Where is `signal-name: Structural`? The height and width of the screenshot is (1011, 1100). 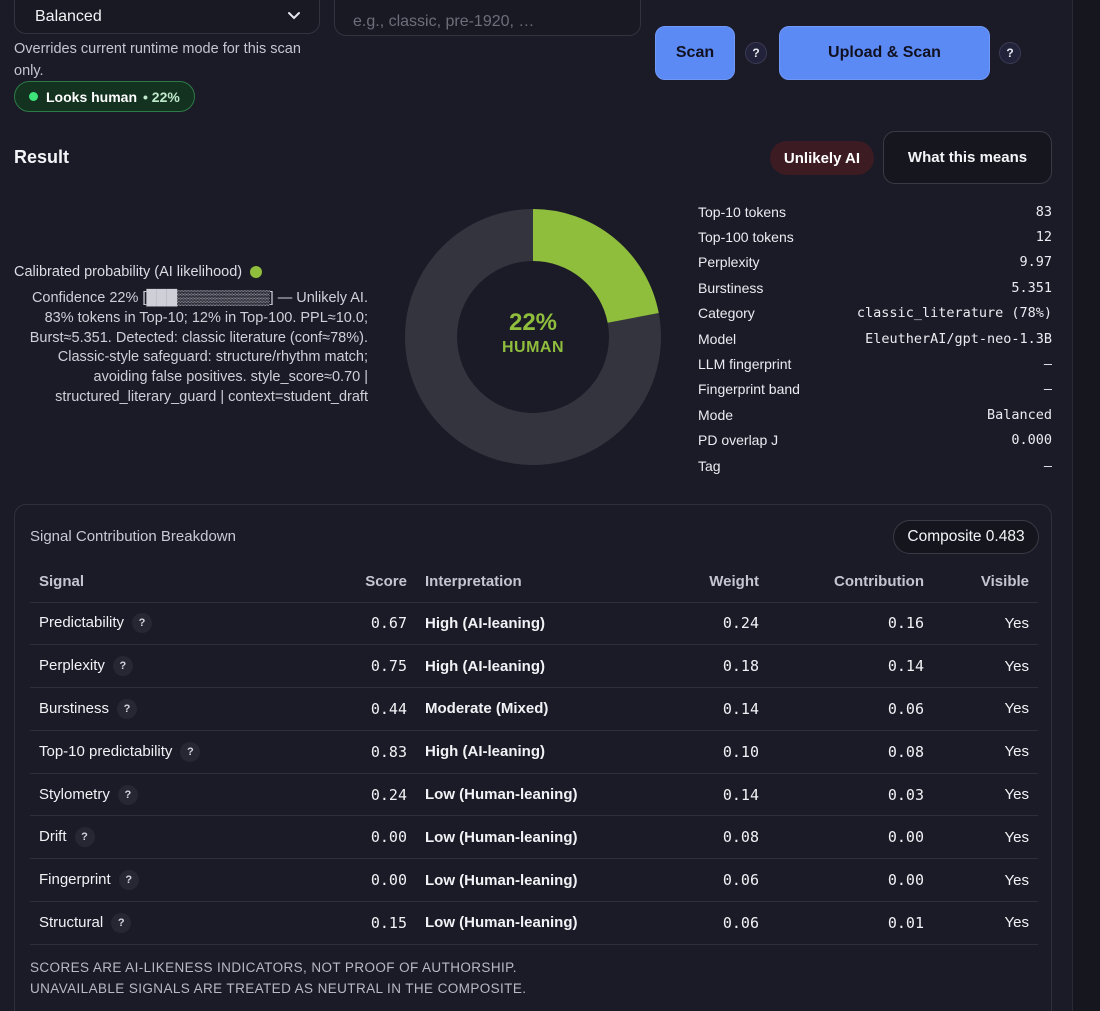
signal-name: Structural is located at coordinates (71, 922).